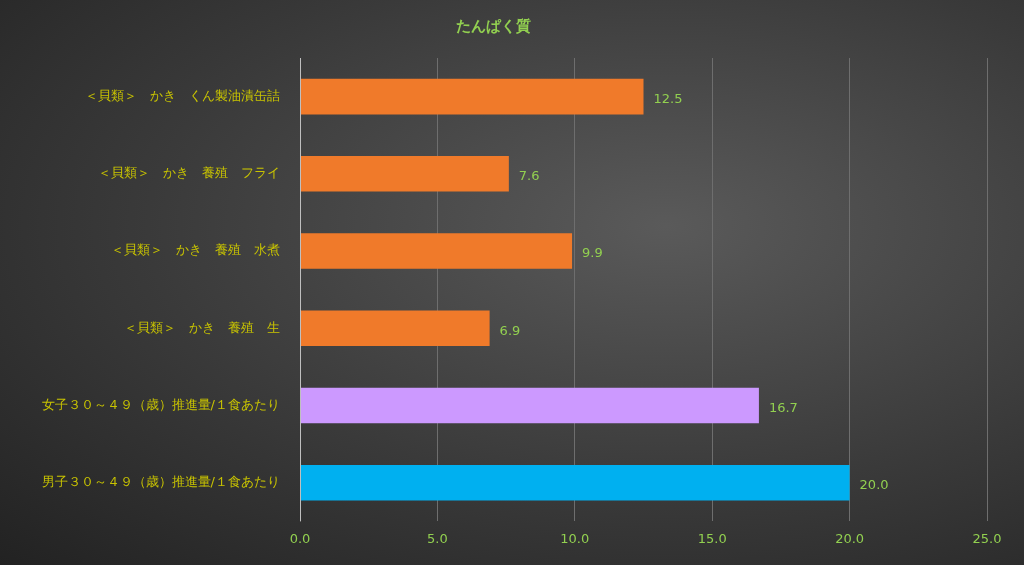 This screenshot has height=565, width=1024. What do you see at coordinates (189, 173) in the screenshot?
I see `y-tick-label: ＜貝類＞ かき 養殖 フライ` at bounding box center [189, 173].